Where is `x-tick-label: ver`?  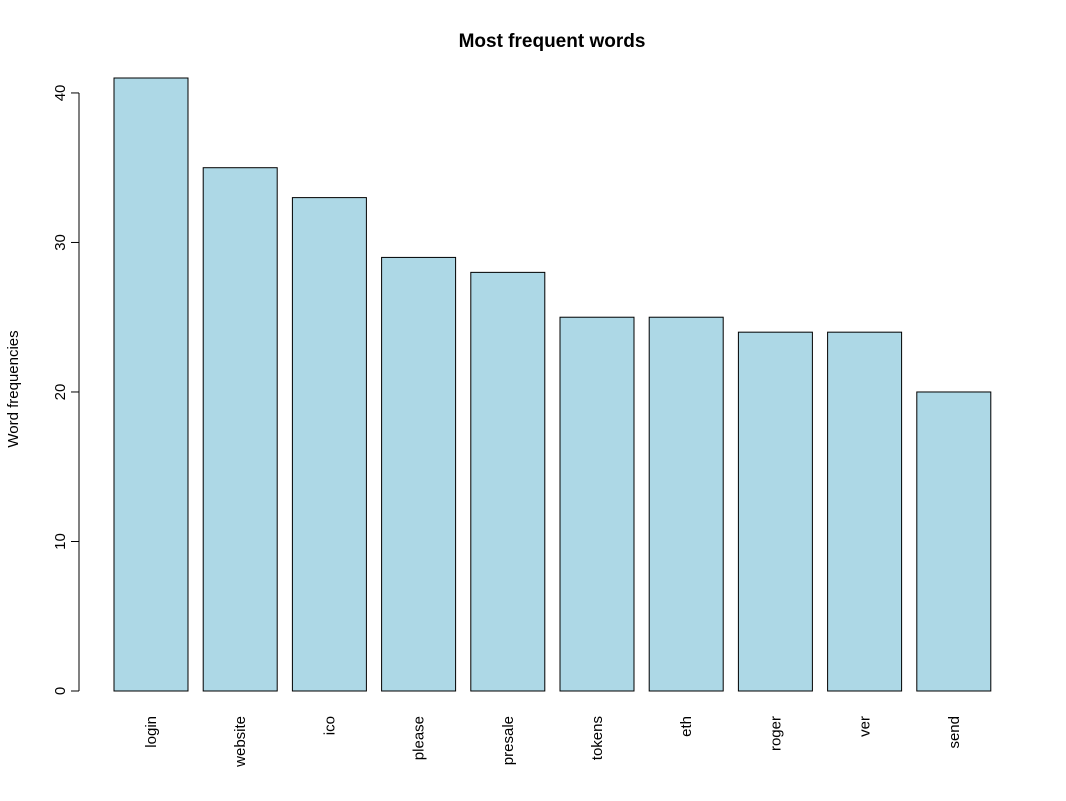
x-tick-label: ver is located at coordinates (865, 726).